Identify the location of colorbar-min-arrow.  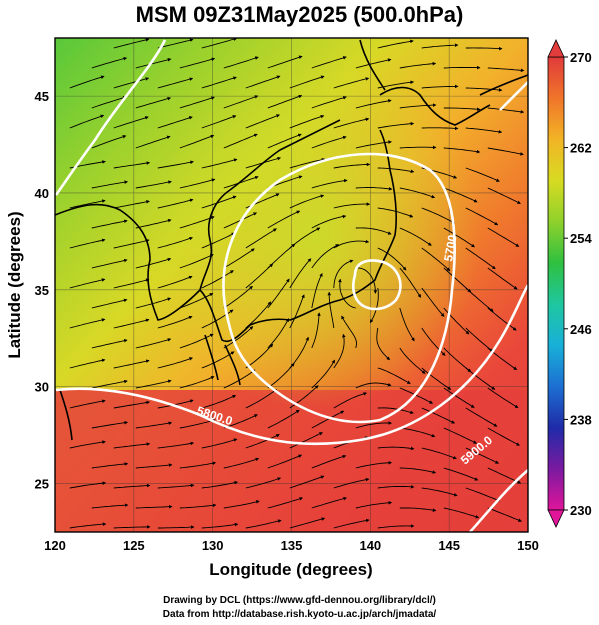
(556, 518).